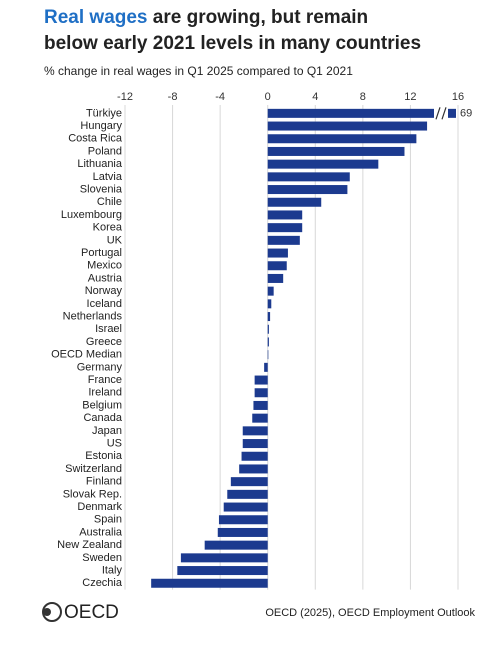  Describe the element at coordinates (99, 507) in the screenshot. I see `y-tick-label: Denmark` at that location.